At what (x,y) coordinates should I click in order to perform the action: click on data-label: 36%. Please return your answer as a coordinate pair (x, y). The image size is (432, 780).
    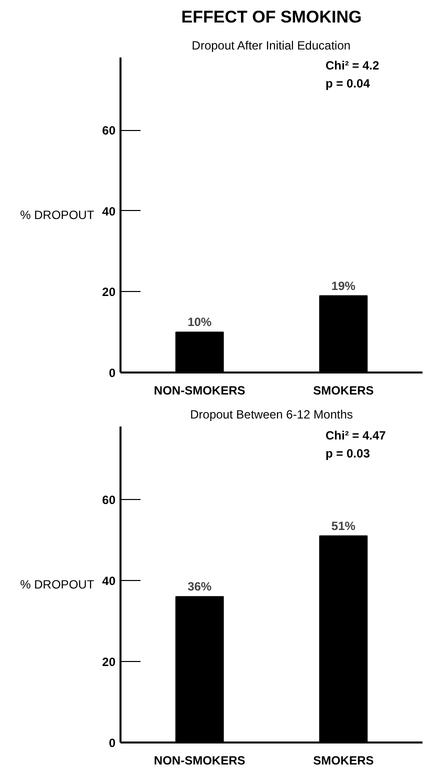
    Looking at the image, I should click on (200, 587).